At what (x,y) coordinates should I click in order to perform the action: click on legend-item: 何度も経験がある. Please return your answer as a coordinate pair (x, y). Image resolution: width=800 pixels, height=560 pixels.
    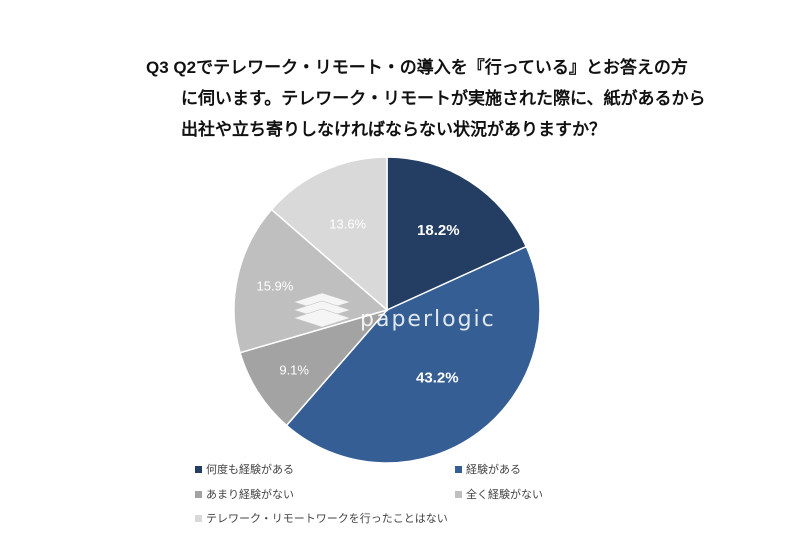
    Looking at the image, I should click on (244, 469).